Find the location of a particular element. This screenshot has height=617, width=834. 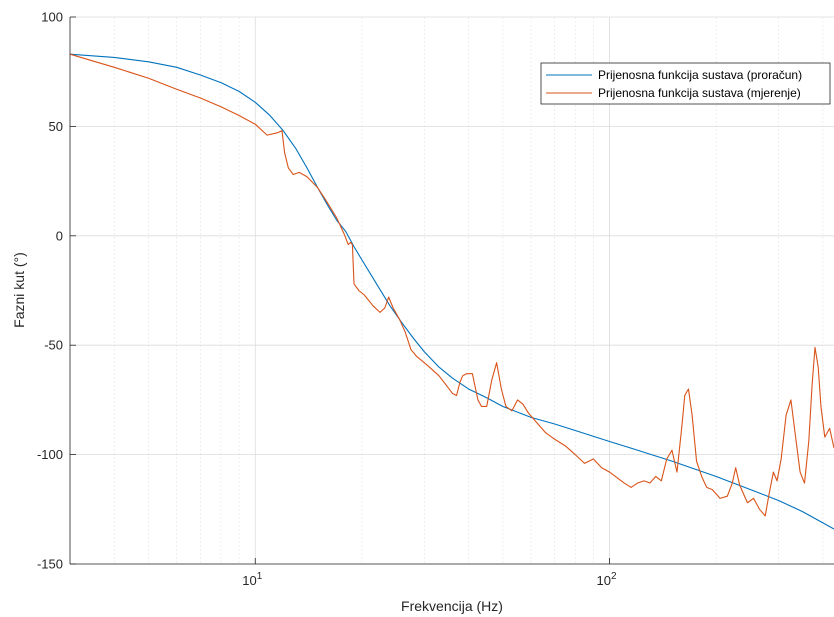

legend-entry-proracun: Prijenosna funkcija sustava (proračun) is located at coordinates (700, 75).